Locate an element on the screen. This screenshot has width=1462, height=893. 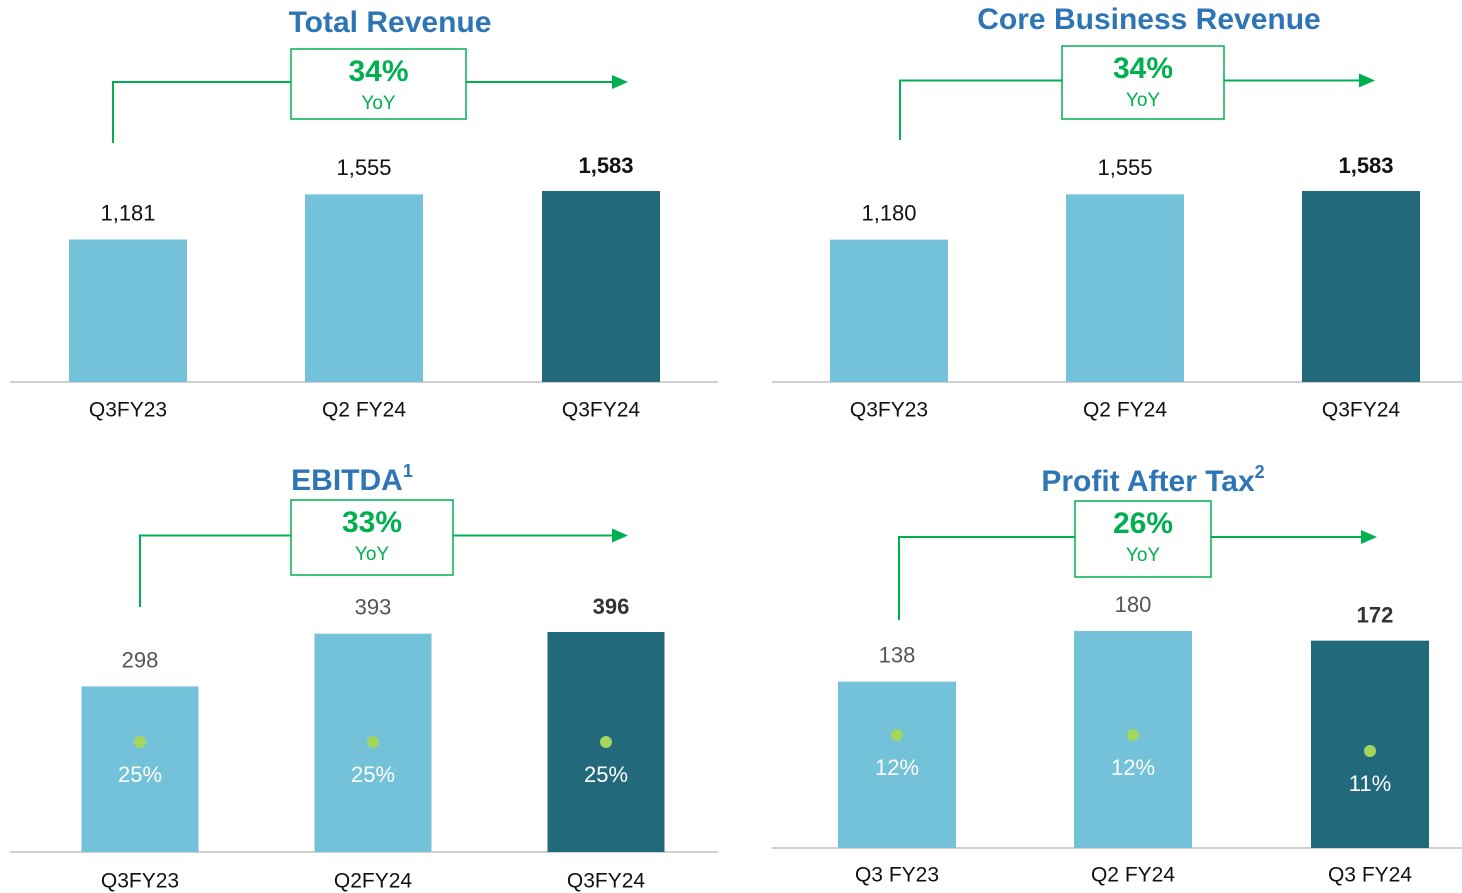
title-text: EBITDA is located at coordinates (347, 480).